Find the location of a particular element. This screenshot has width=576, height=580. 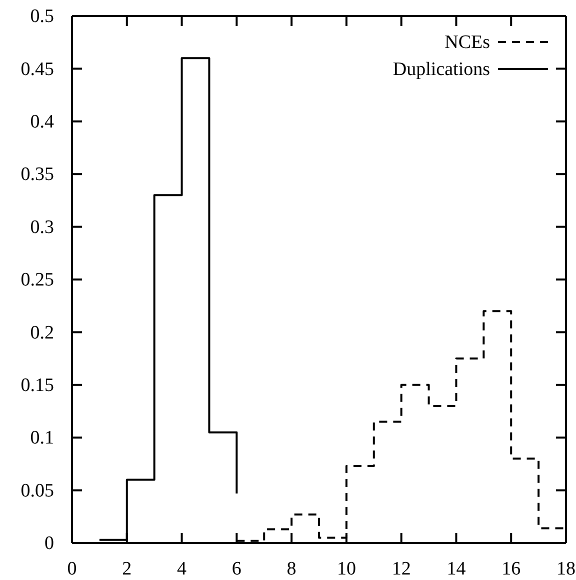

x-tick-label: 14 is located at coordinates (456, 569).